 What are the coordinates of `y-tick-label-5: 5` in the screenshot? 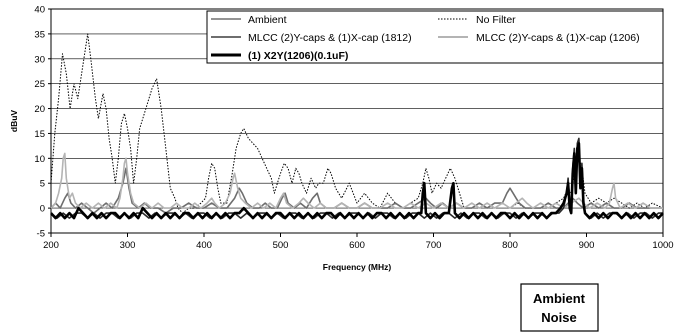 It's located at (42, 184).